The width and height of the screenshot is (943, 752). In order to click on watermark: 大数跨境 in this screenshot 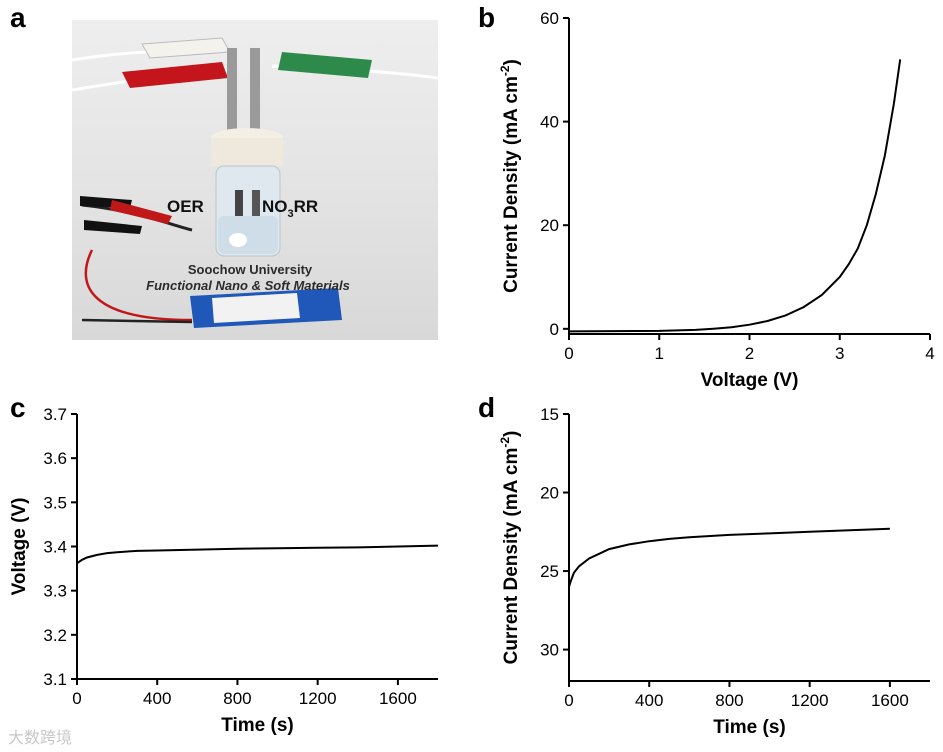, I will do `click(40, 738)`.